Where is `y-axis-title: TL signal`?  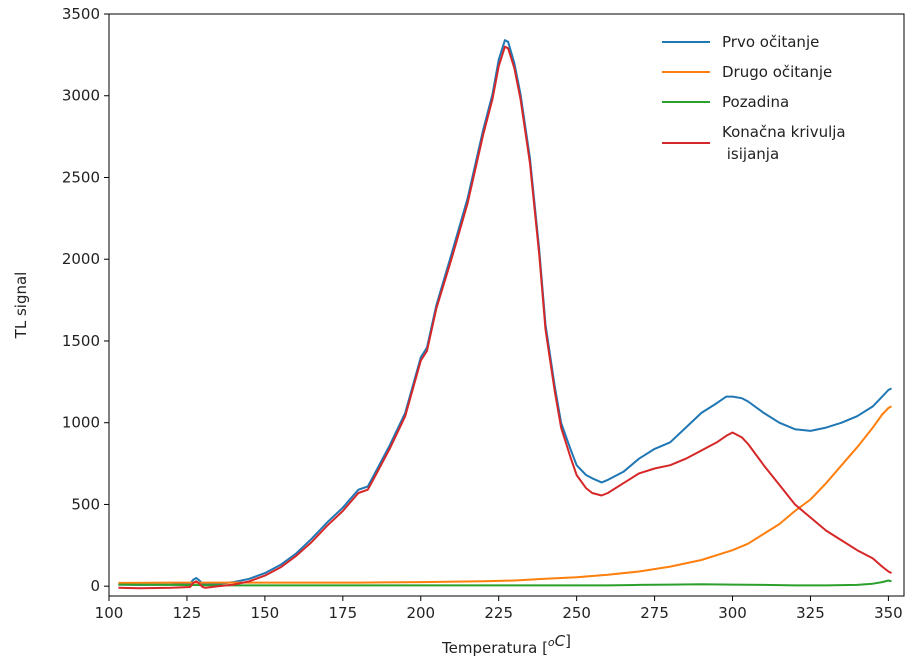 y-axis-title: TL signal is located at coordinates (21, 306).